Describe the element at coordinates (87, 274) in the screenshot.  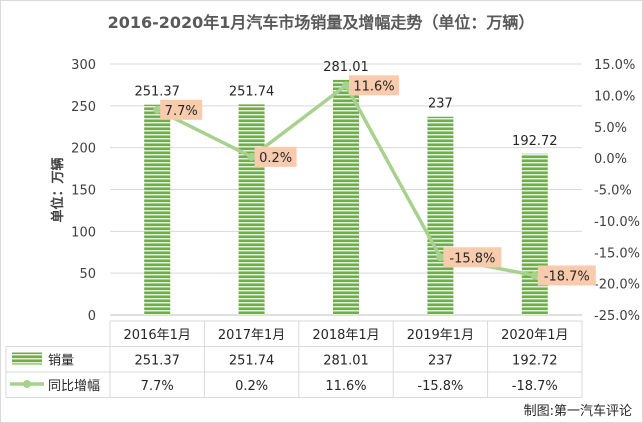
I see `y-left-tick-label: 50` at that location.